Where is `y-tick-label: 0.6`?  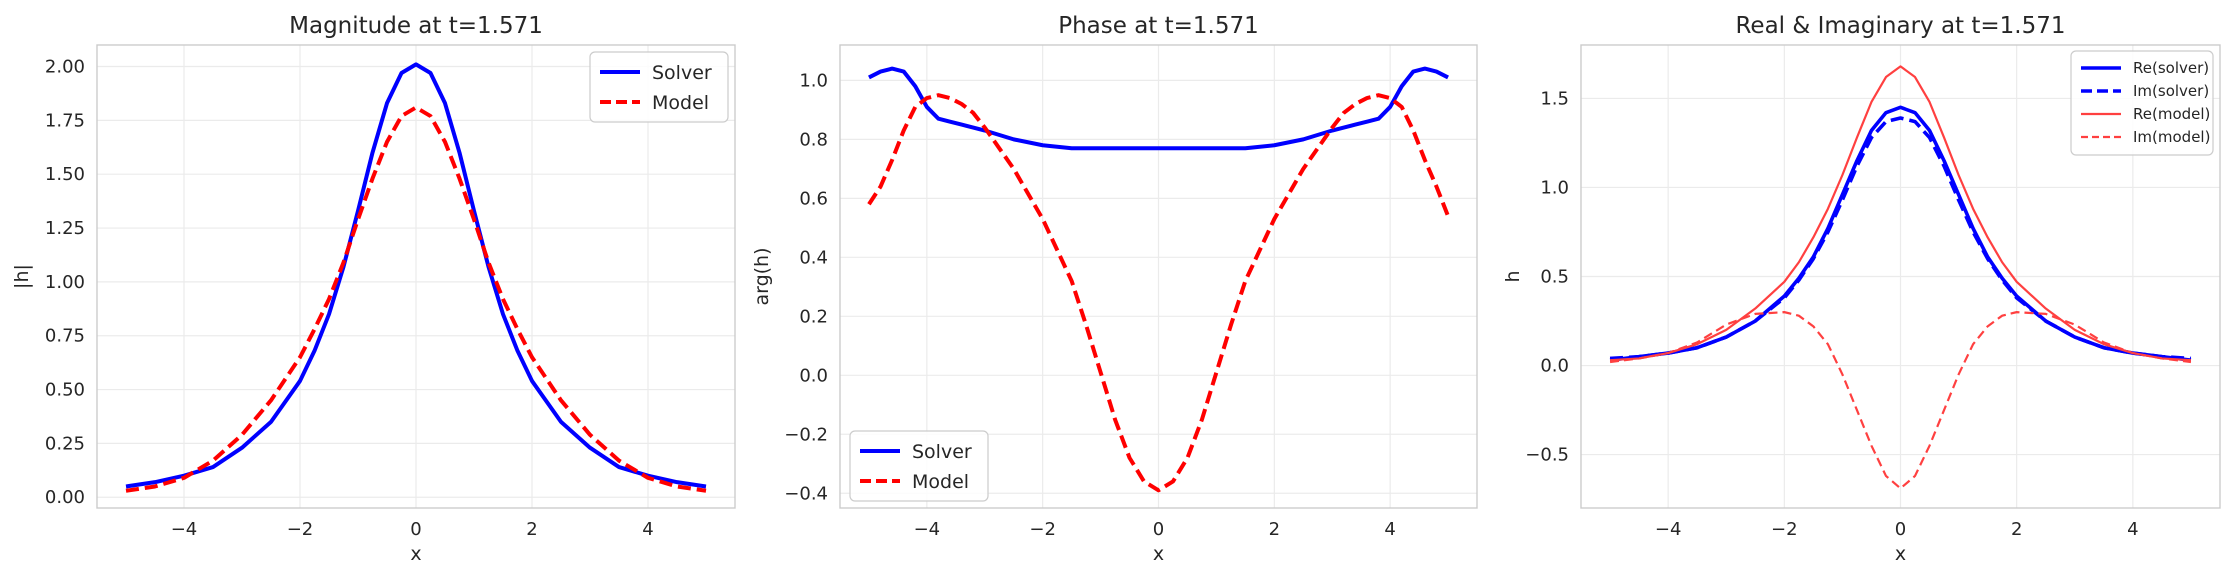
y-tick-label: 0.6 is located at coordinates (813, 198).